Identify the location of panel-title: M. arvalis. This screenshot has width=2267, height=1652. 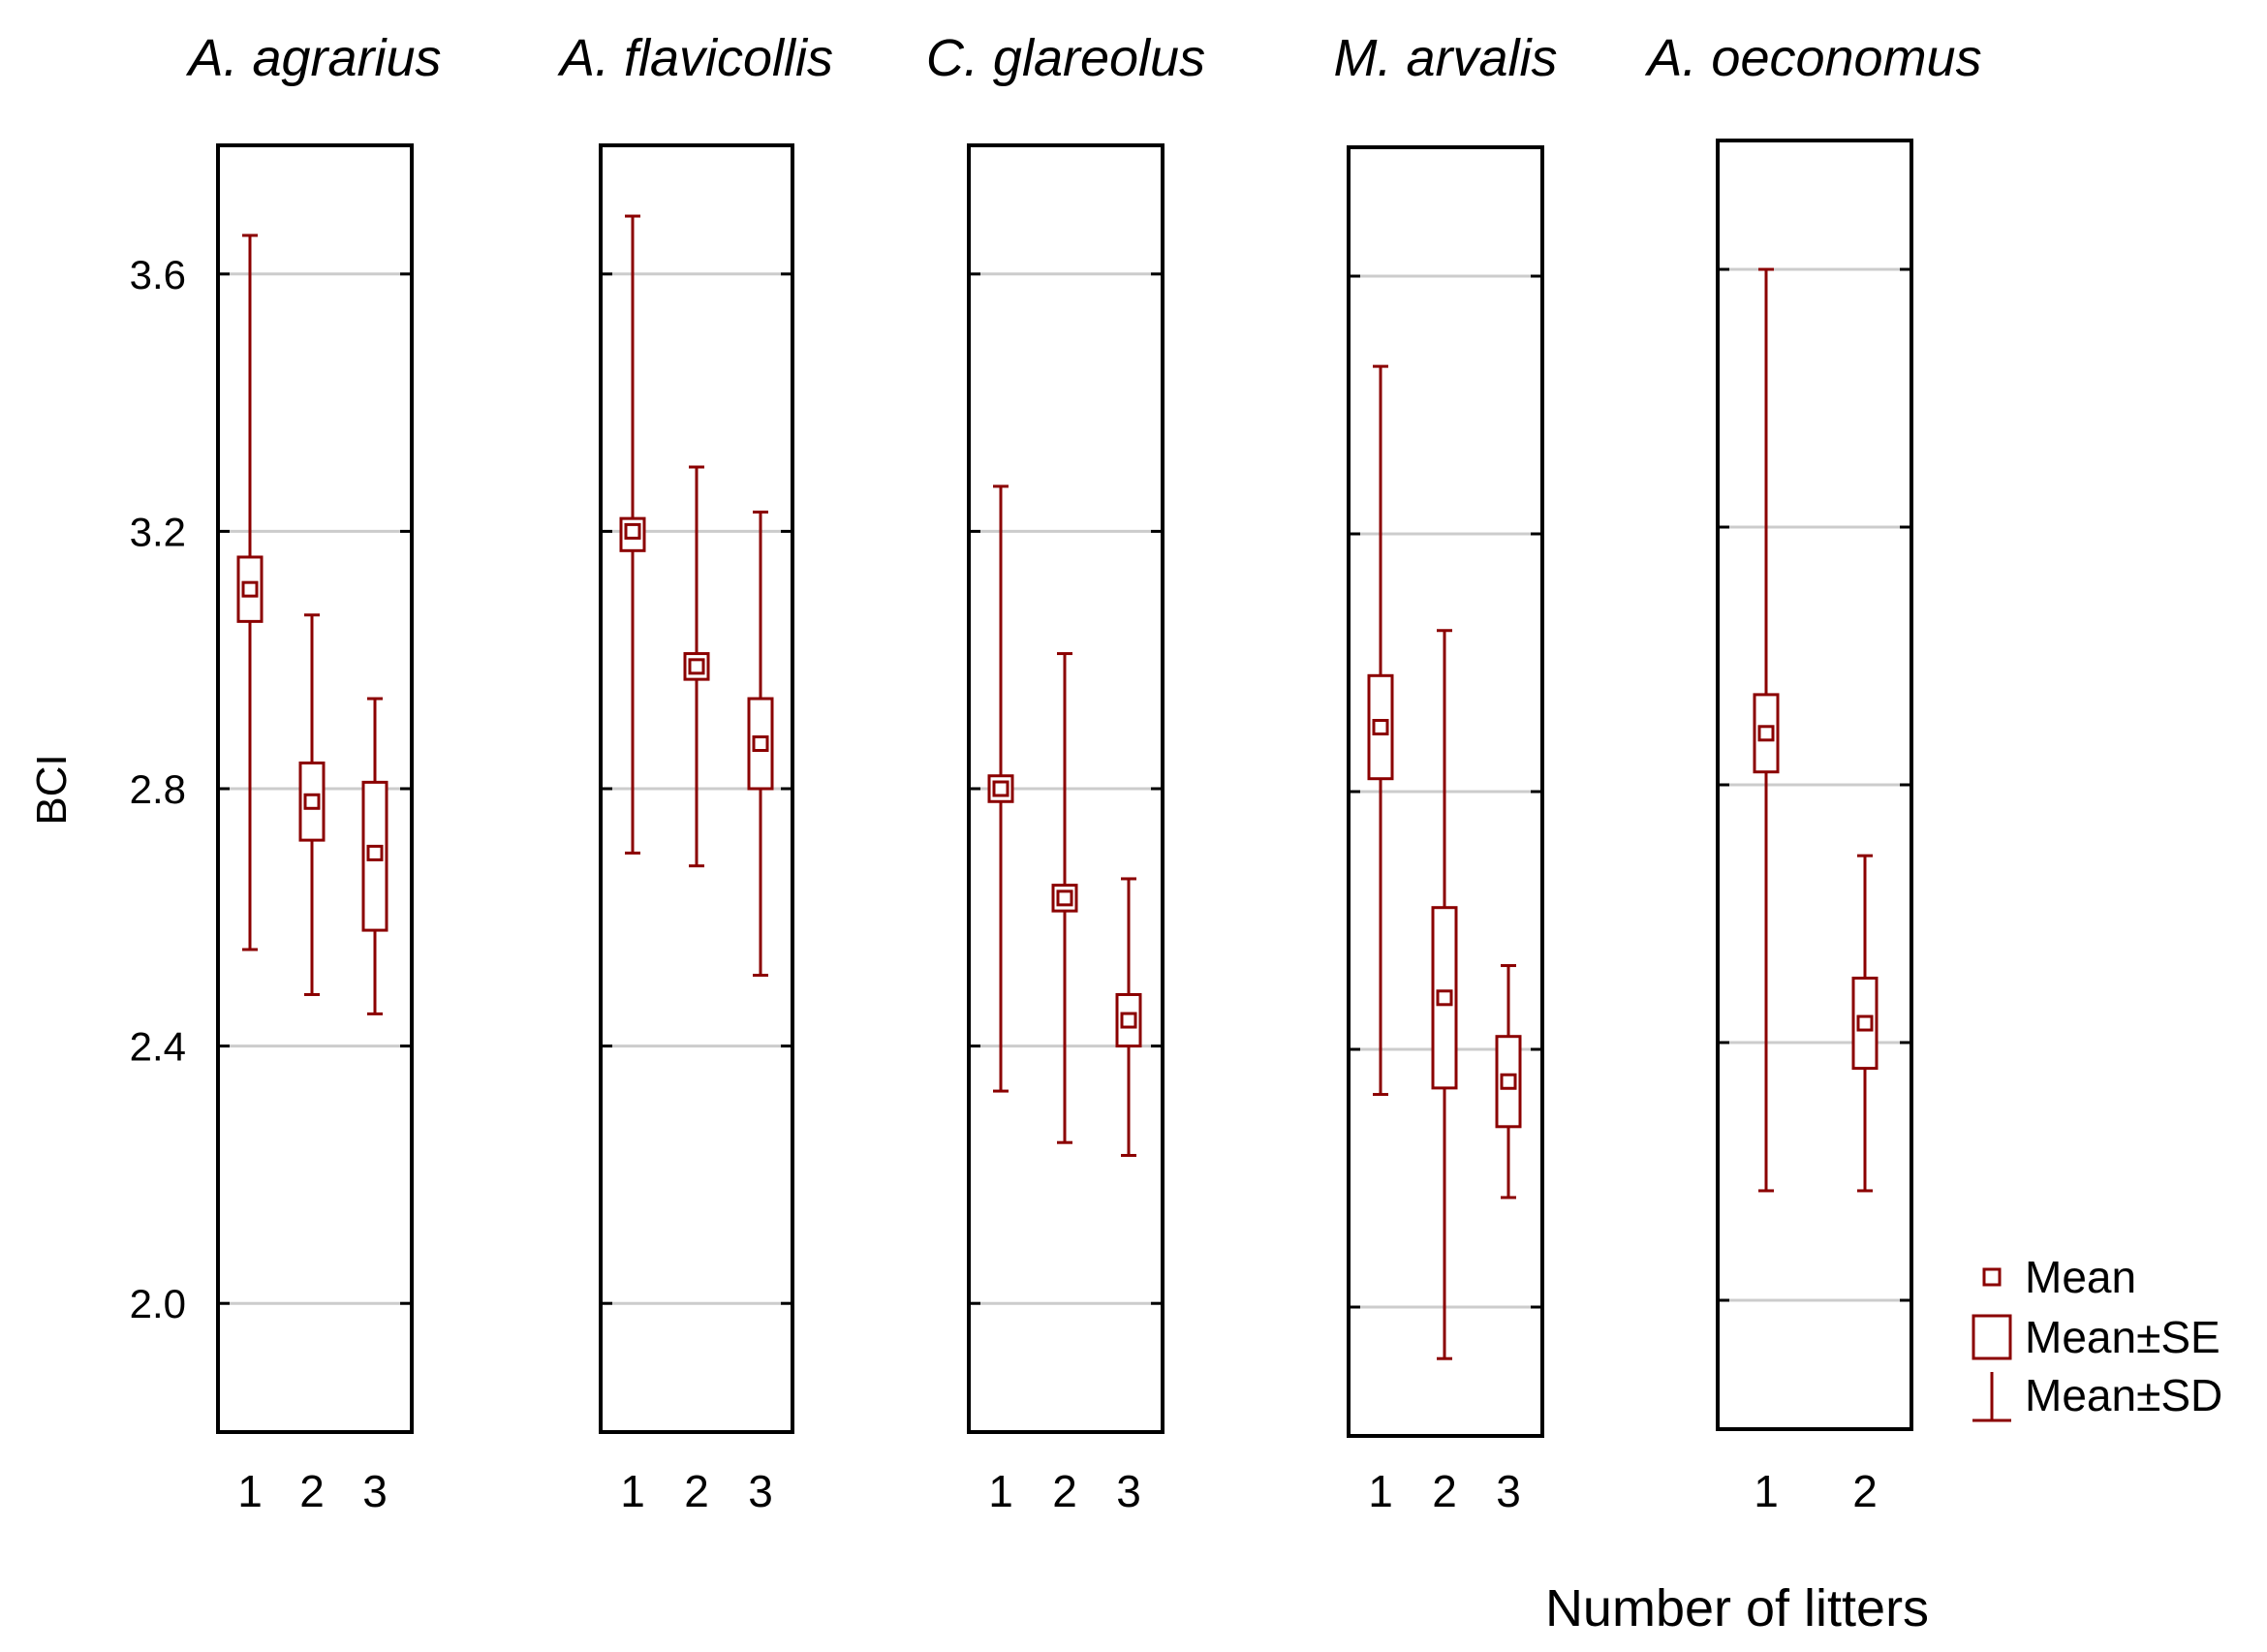
(1445, 58).